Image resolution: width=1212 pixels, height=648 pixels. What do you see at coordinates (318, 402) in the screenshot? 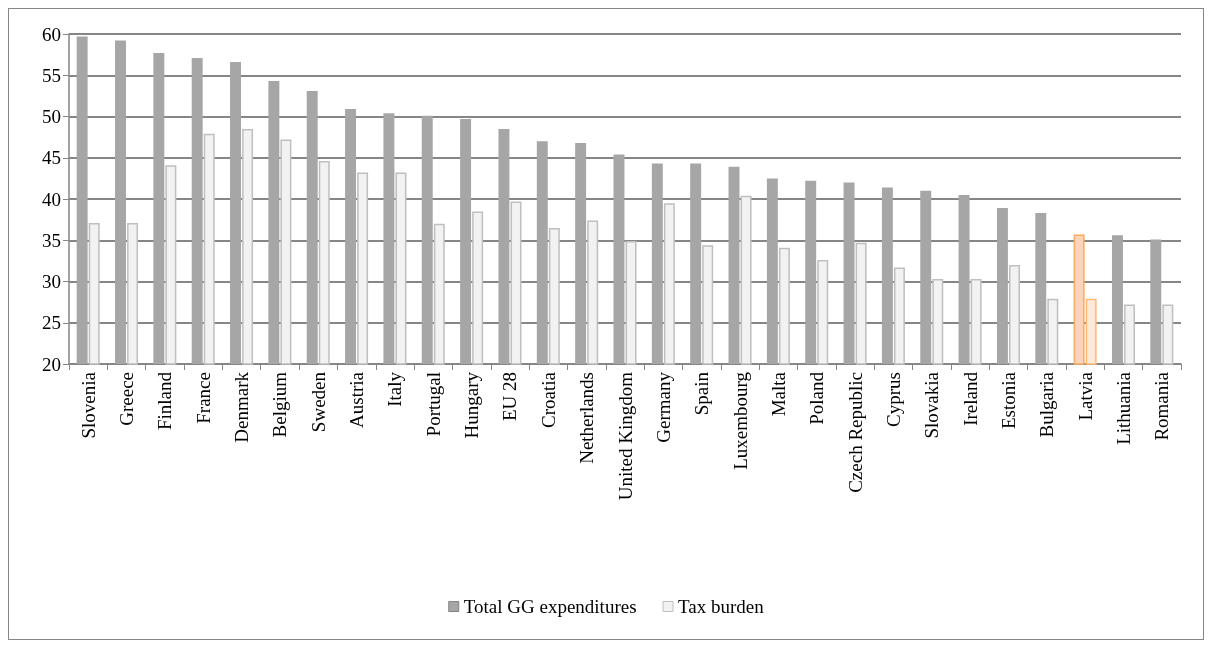
I see `x-tick-label: Sweden` at bounding box center [318, 402].